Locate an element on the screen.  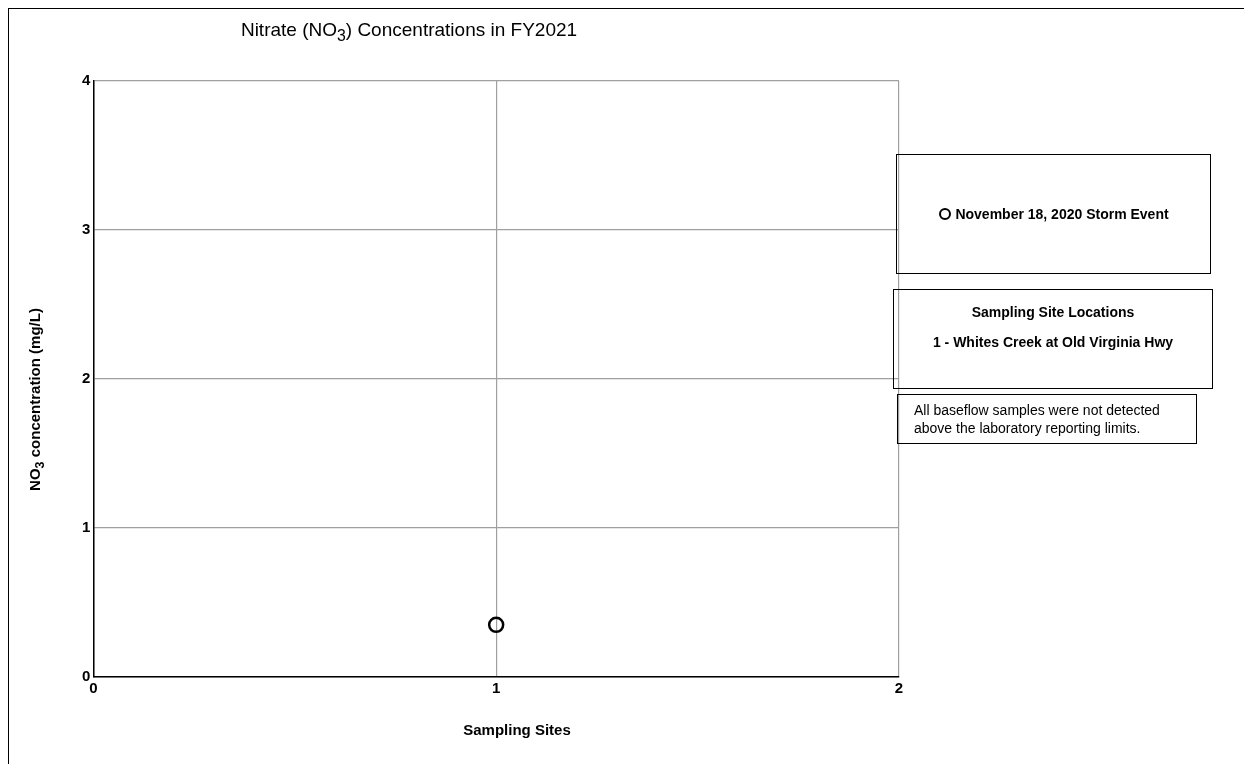
text: Sampling Site Locations is located at coordinates (1053, 312).